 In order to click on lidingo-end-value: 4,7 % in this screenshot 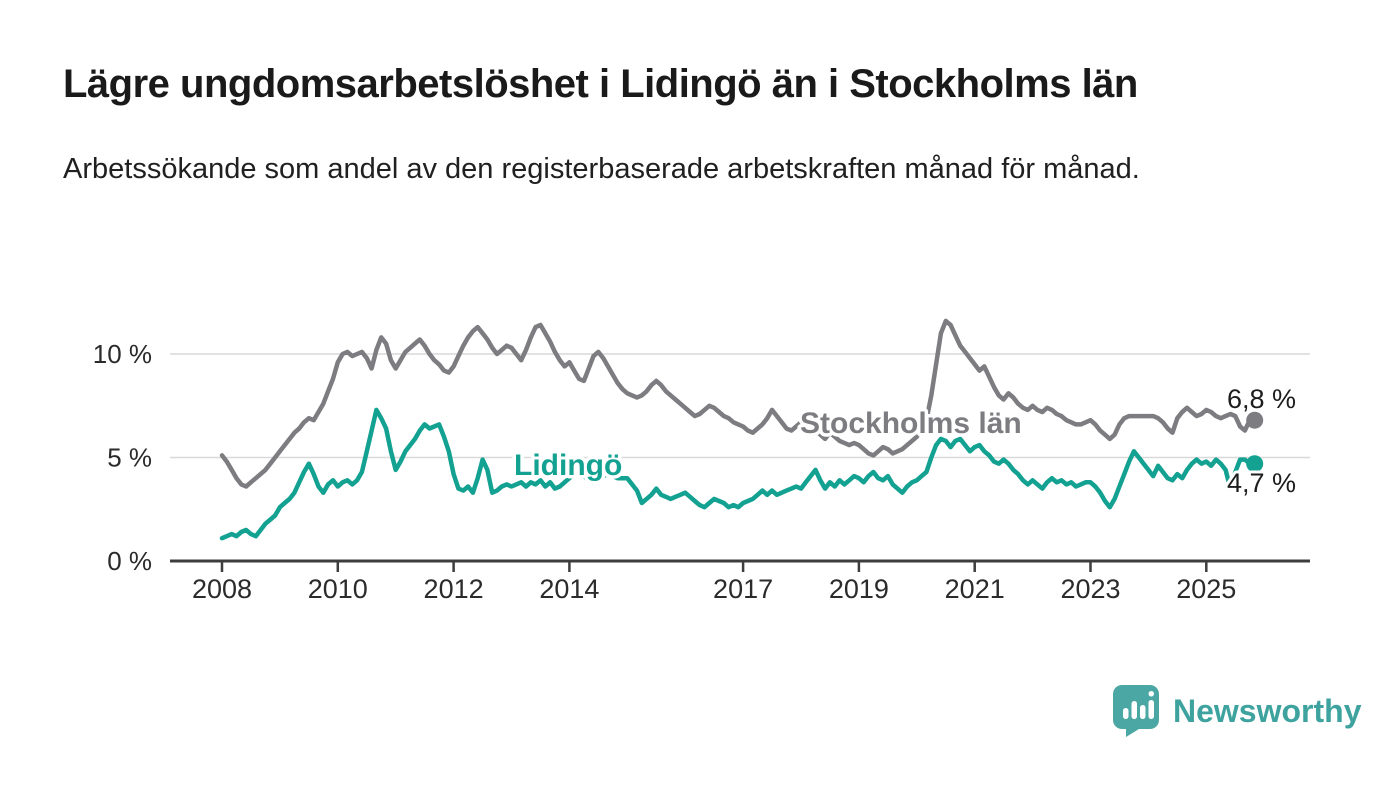, I will do `click(1261, 483)`.